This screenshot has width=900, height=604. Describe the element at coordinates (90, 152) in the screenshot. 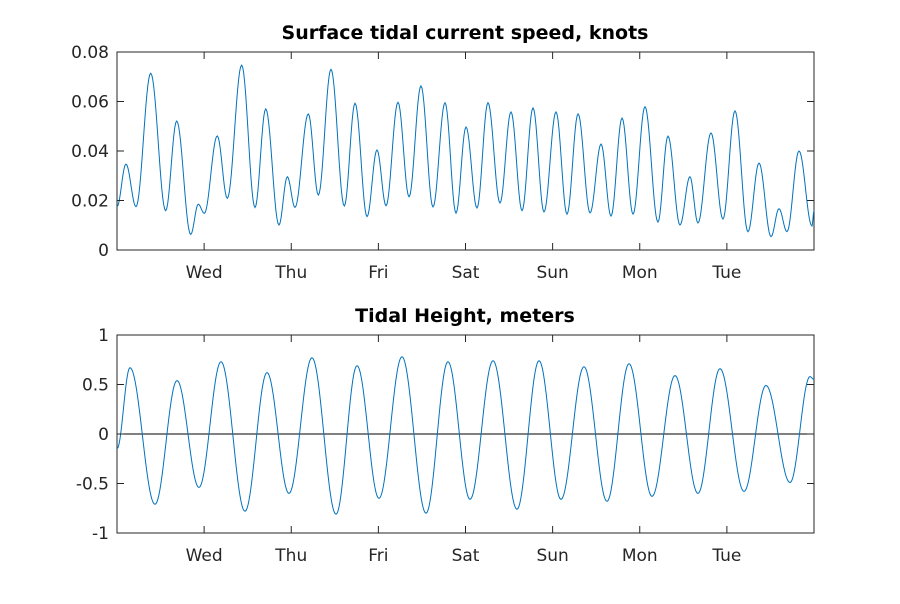

I see `y-tick-label: 0.04` at that location.